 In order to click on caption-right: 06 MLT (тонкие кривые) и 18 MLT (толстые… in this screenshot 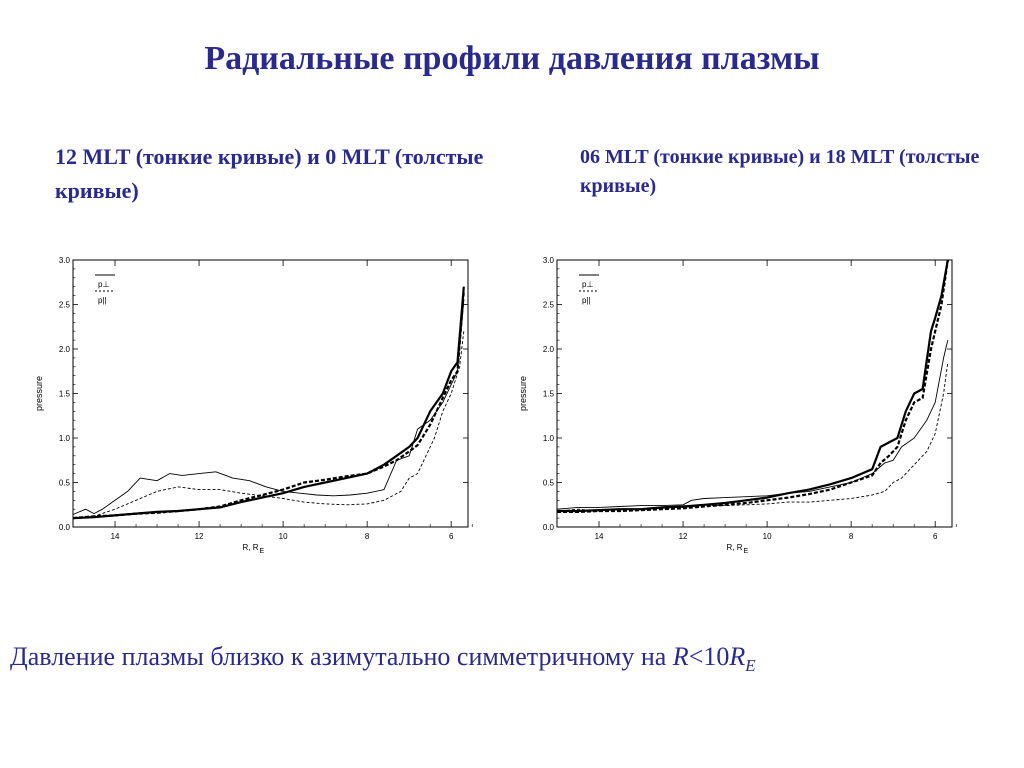, I will do `click(780, 171)`.